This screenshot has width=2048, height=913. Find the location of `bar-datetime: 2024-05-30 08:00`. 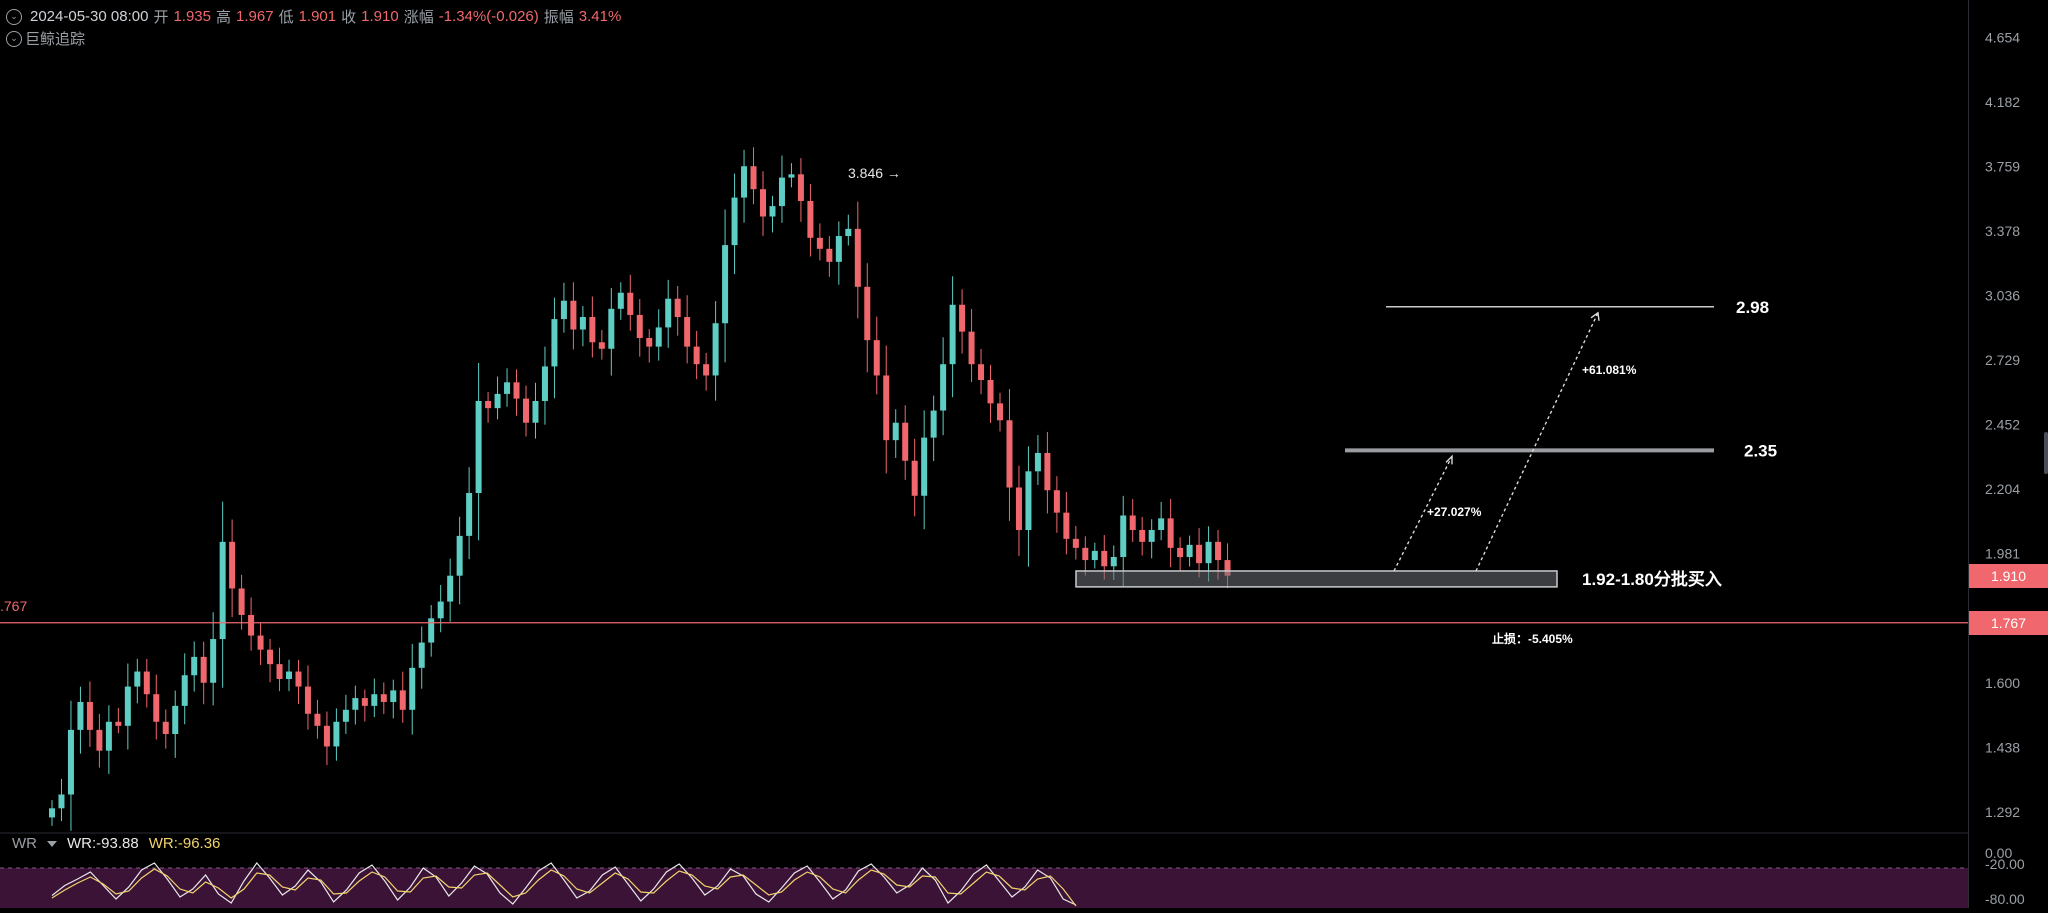

bar-datetime: 2024-05-30 08:00 is located at coordinates (89, 16).